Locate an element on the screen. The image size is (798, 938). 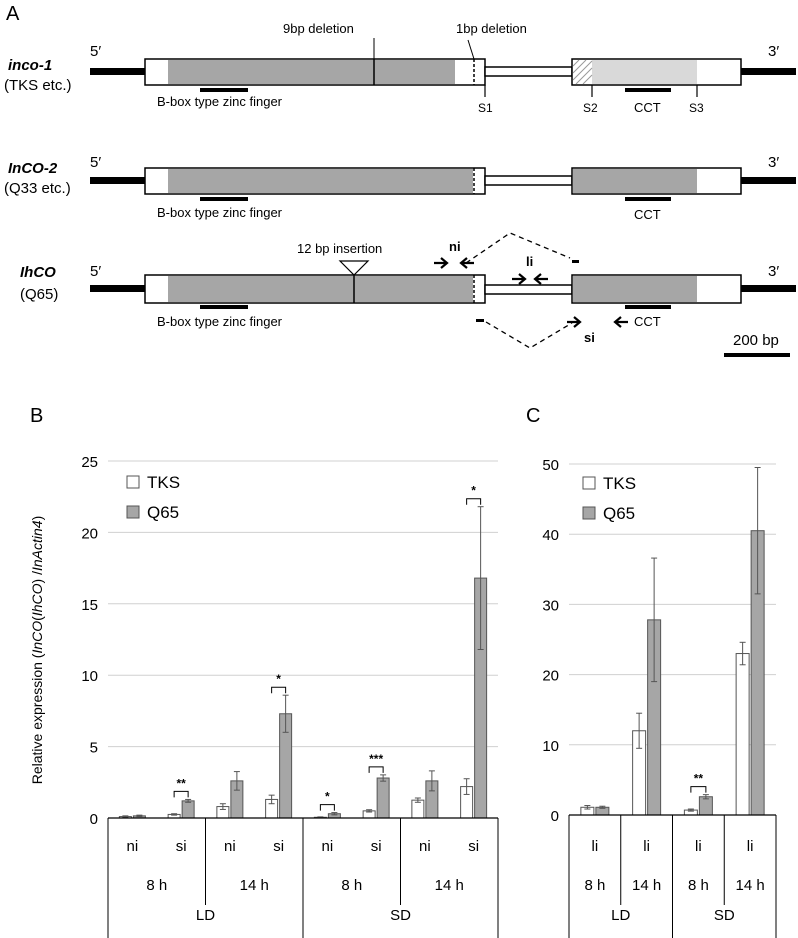
exon-2-hatched is located at coordinates (582, 72).